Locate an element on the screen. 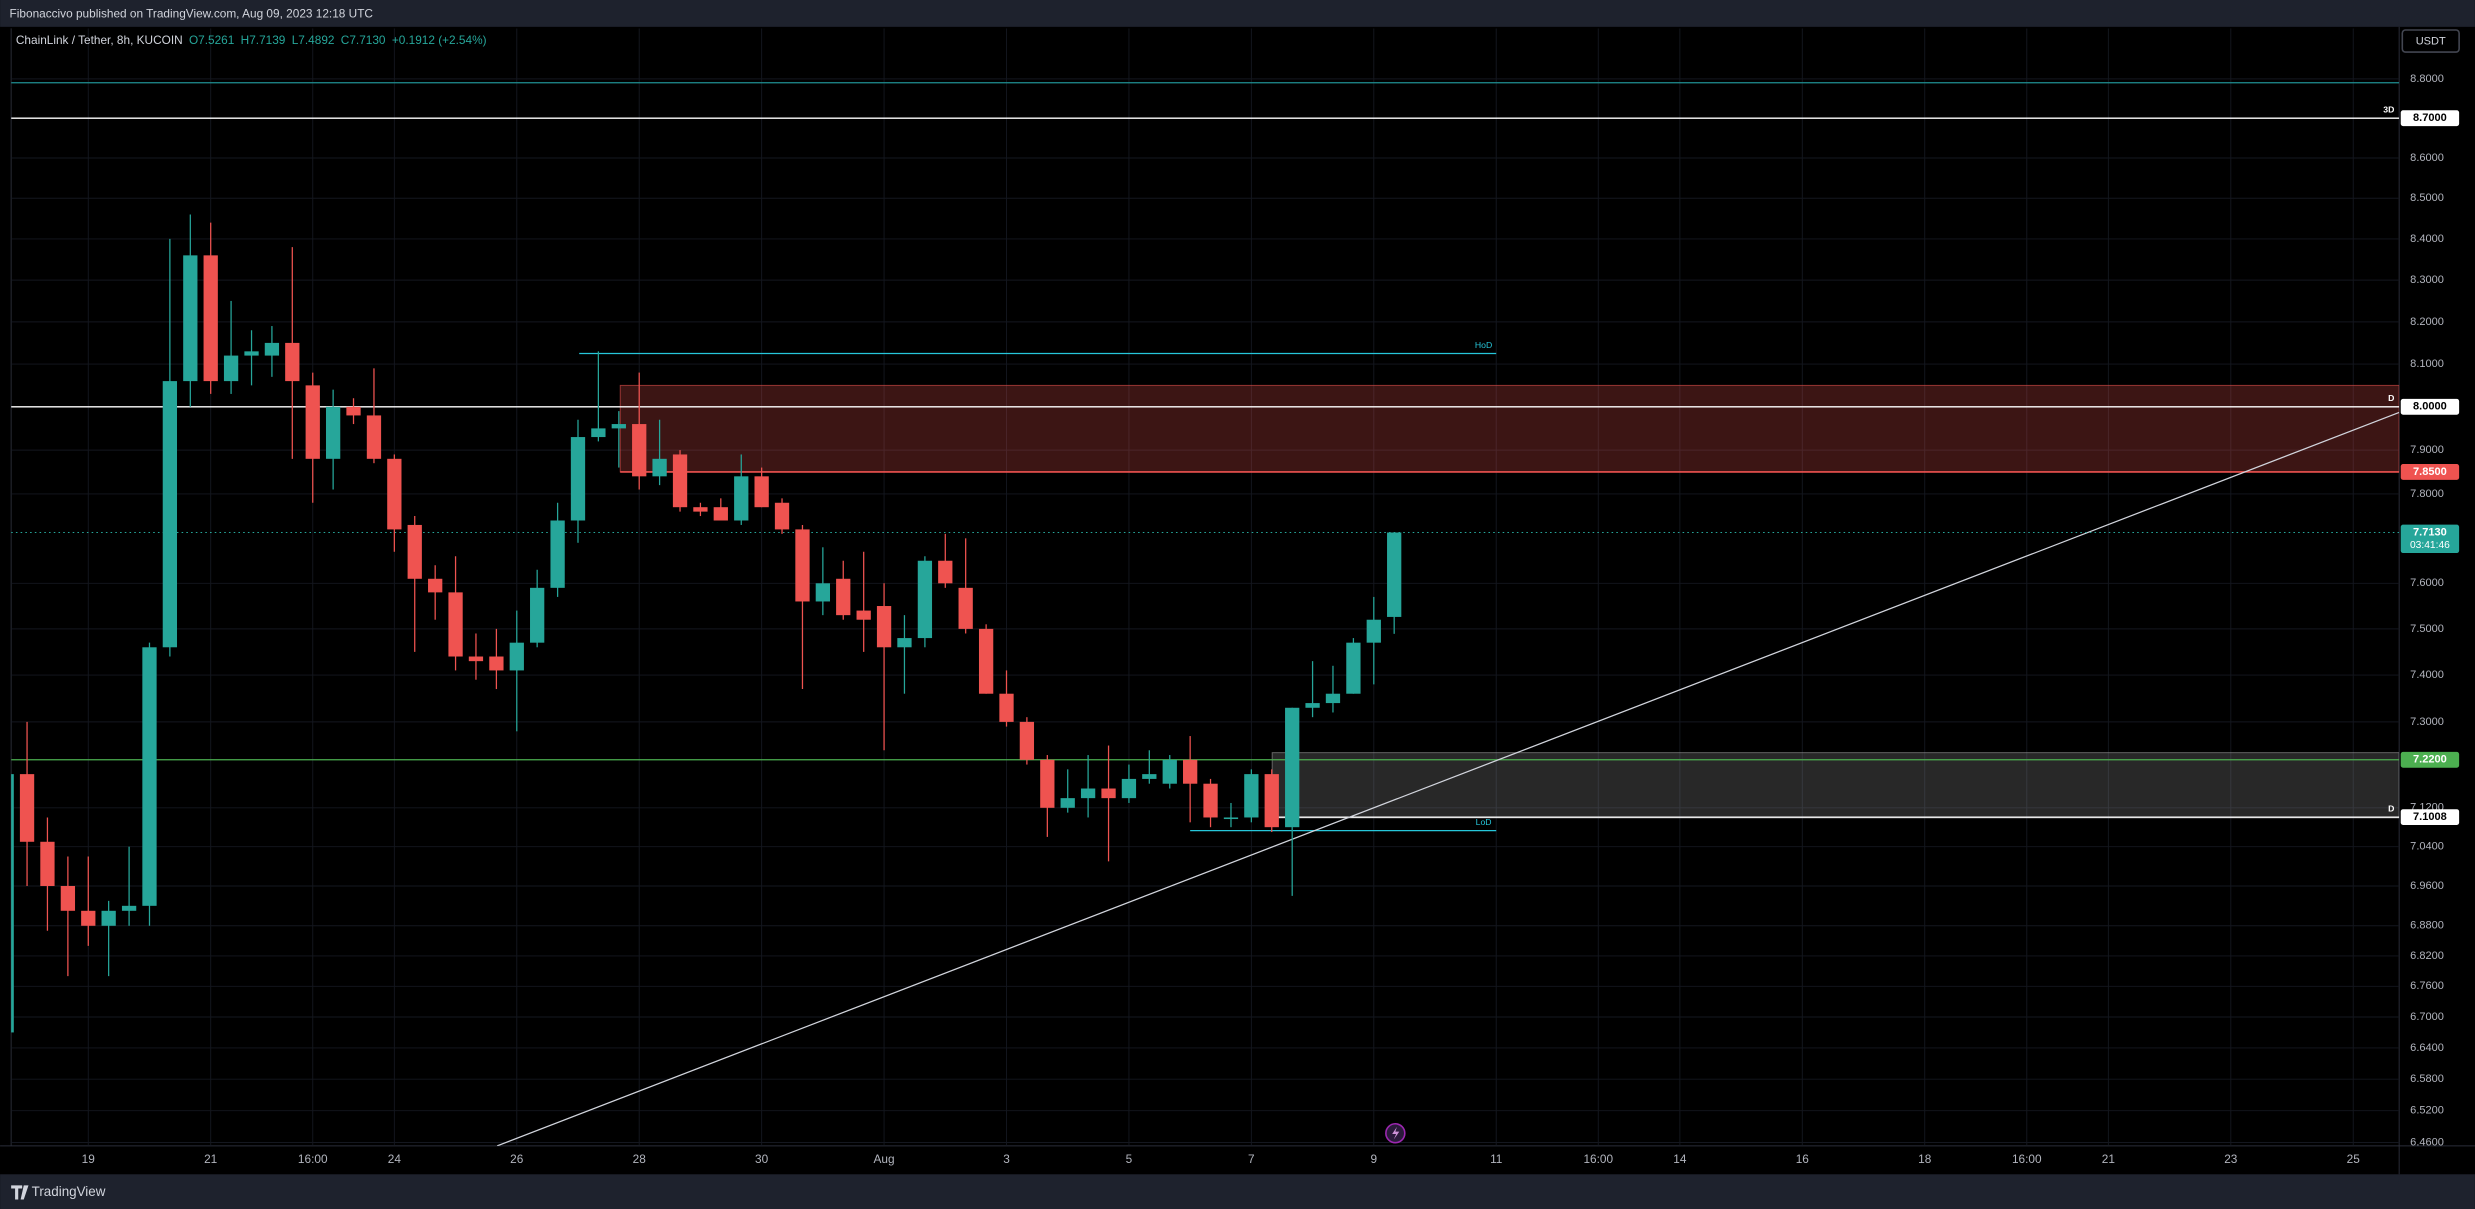 The height and width of the screenshot is (1209, 2475). legend-close: C7.7130 is located at coordinates (363, 40).